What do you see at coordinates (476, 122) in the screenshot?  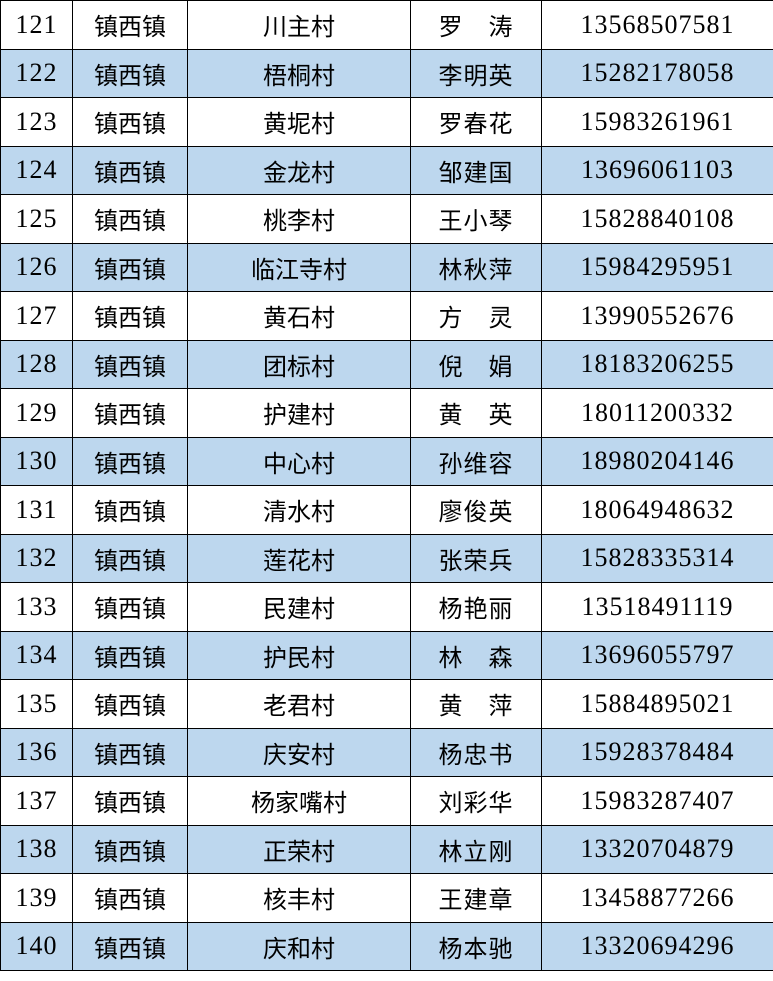 I see `contact-name-cell: 罗春花` at bounding box center [476, 122].